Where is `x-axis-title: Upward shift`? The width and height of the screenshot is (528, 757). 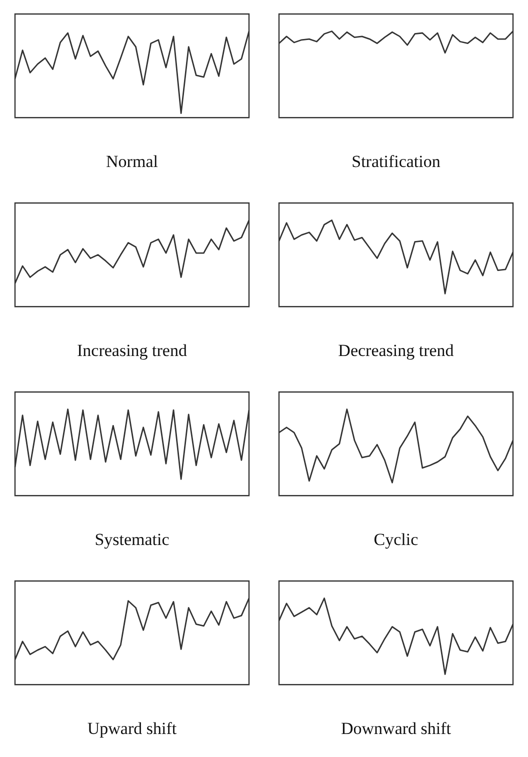 x-axis-title: Upward shift is located at coordinates (132, 729).